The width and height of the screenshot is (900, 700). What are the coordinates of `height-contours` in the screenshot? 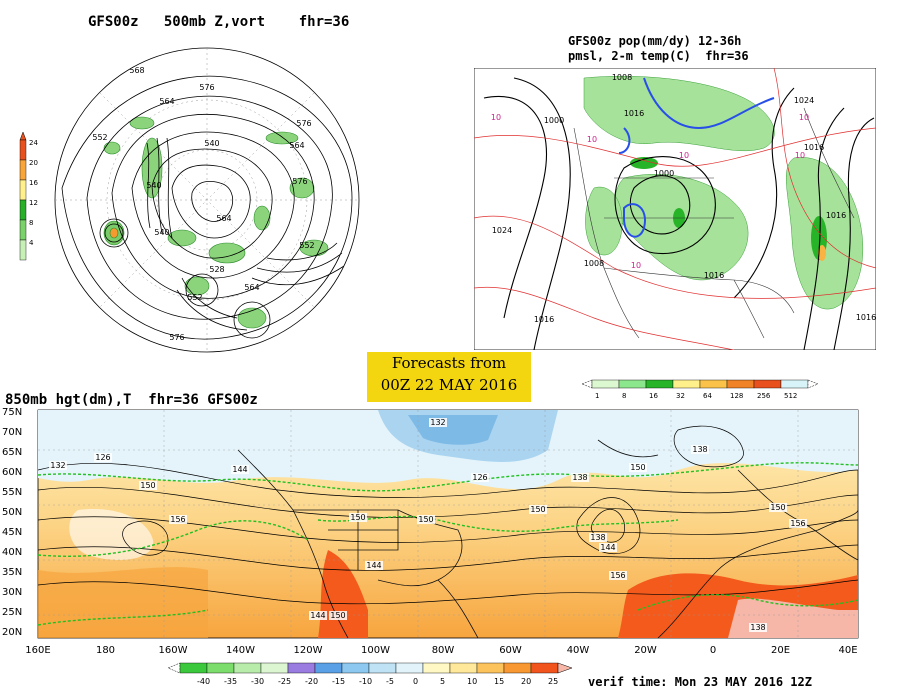 It's located at (207, 207).